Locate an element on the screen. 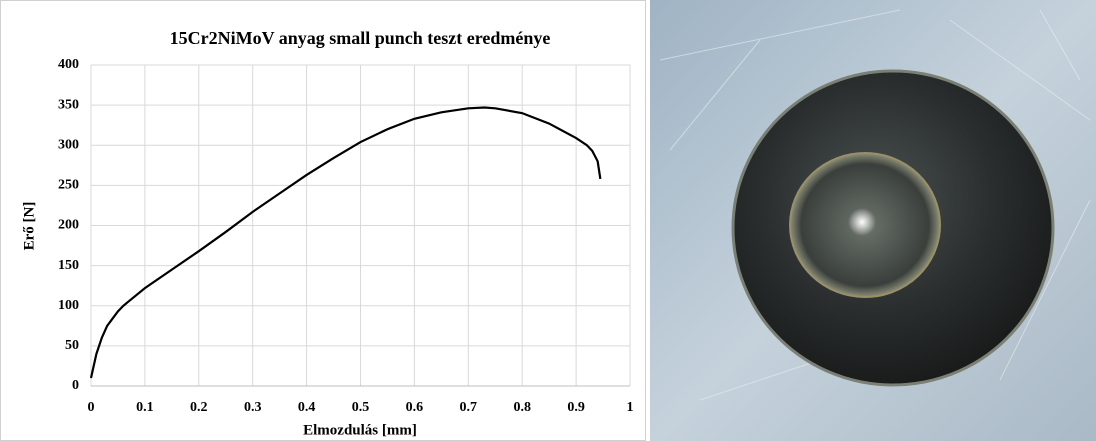  y-tick-label: 150 is located at coordinates (68, 265).